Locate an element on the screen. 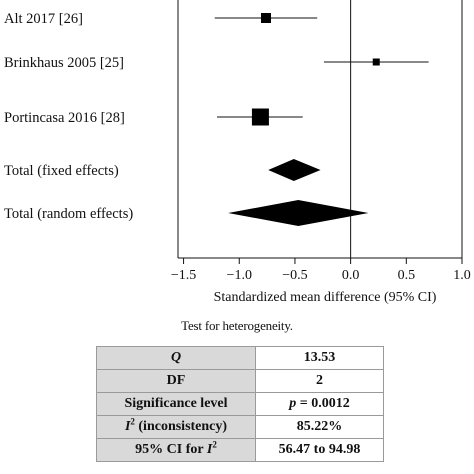 This screenshot has height=474, width=474. table-row: DF 2 is located at coordinates (240, 381).